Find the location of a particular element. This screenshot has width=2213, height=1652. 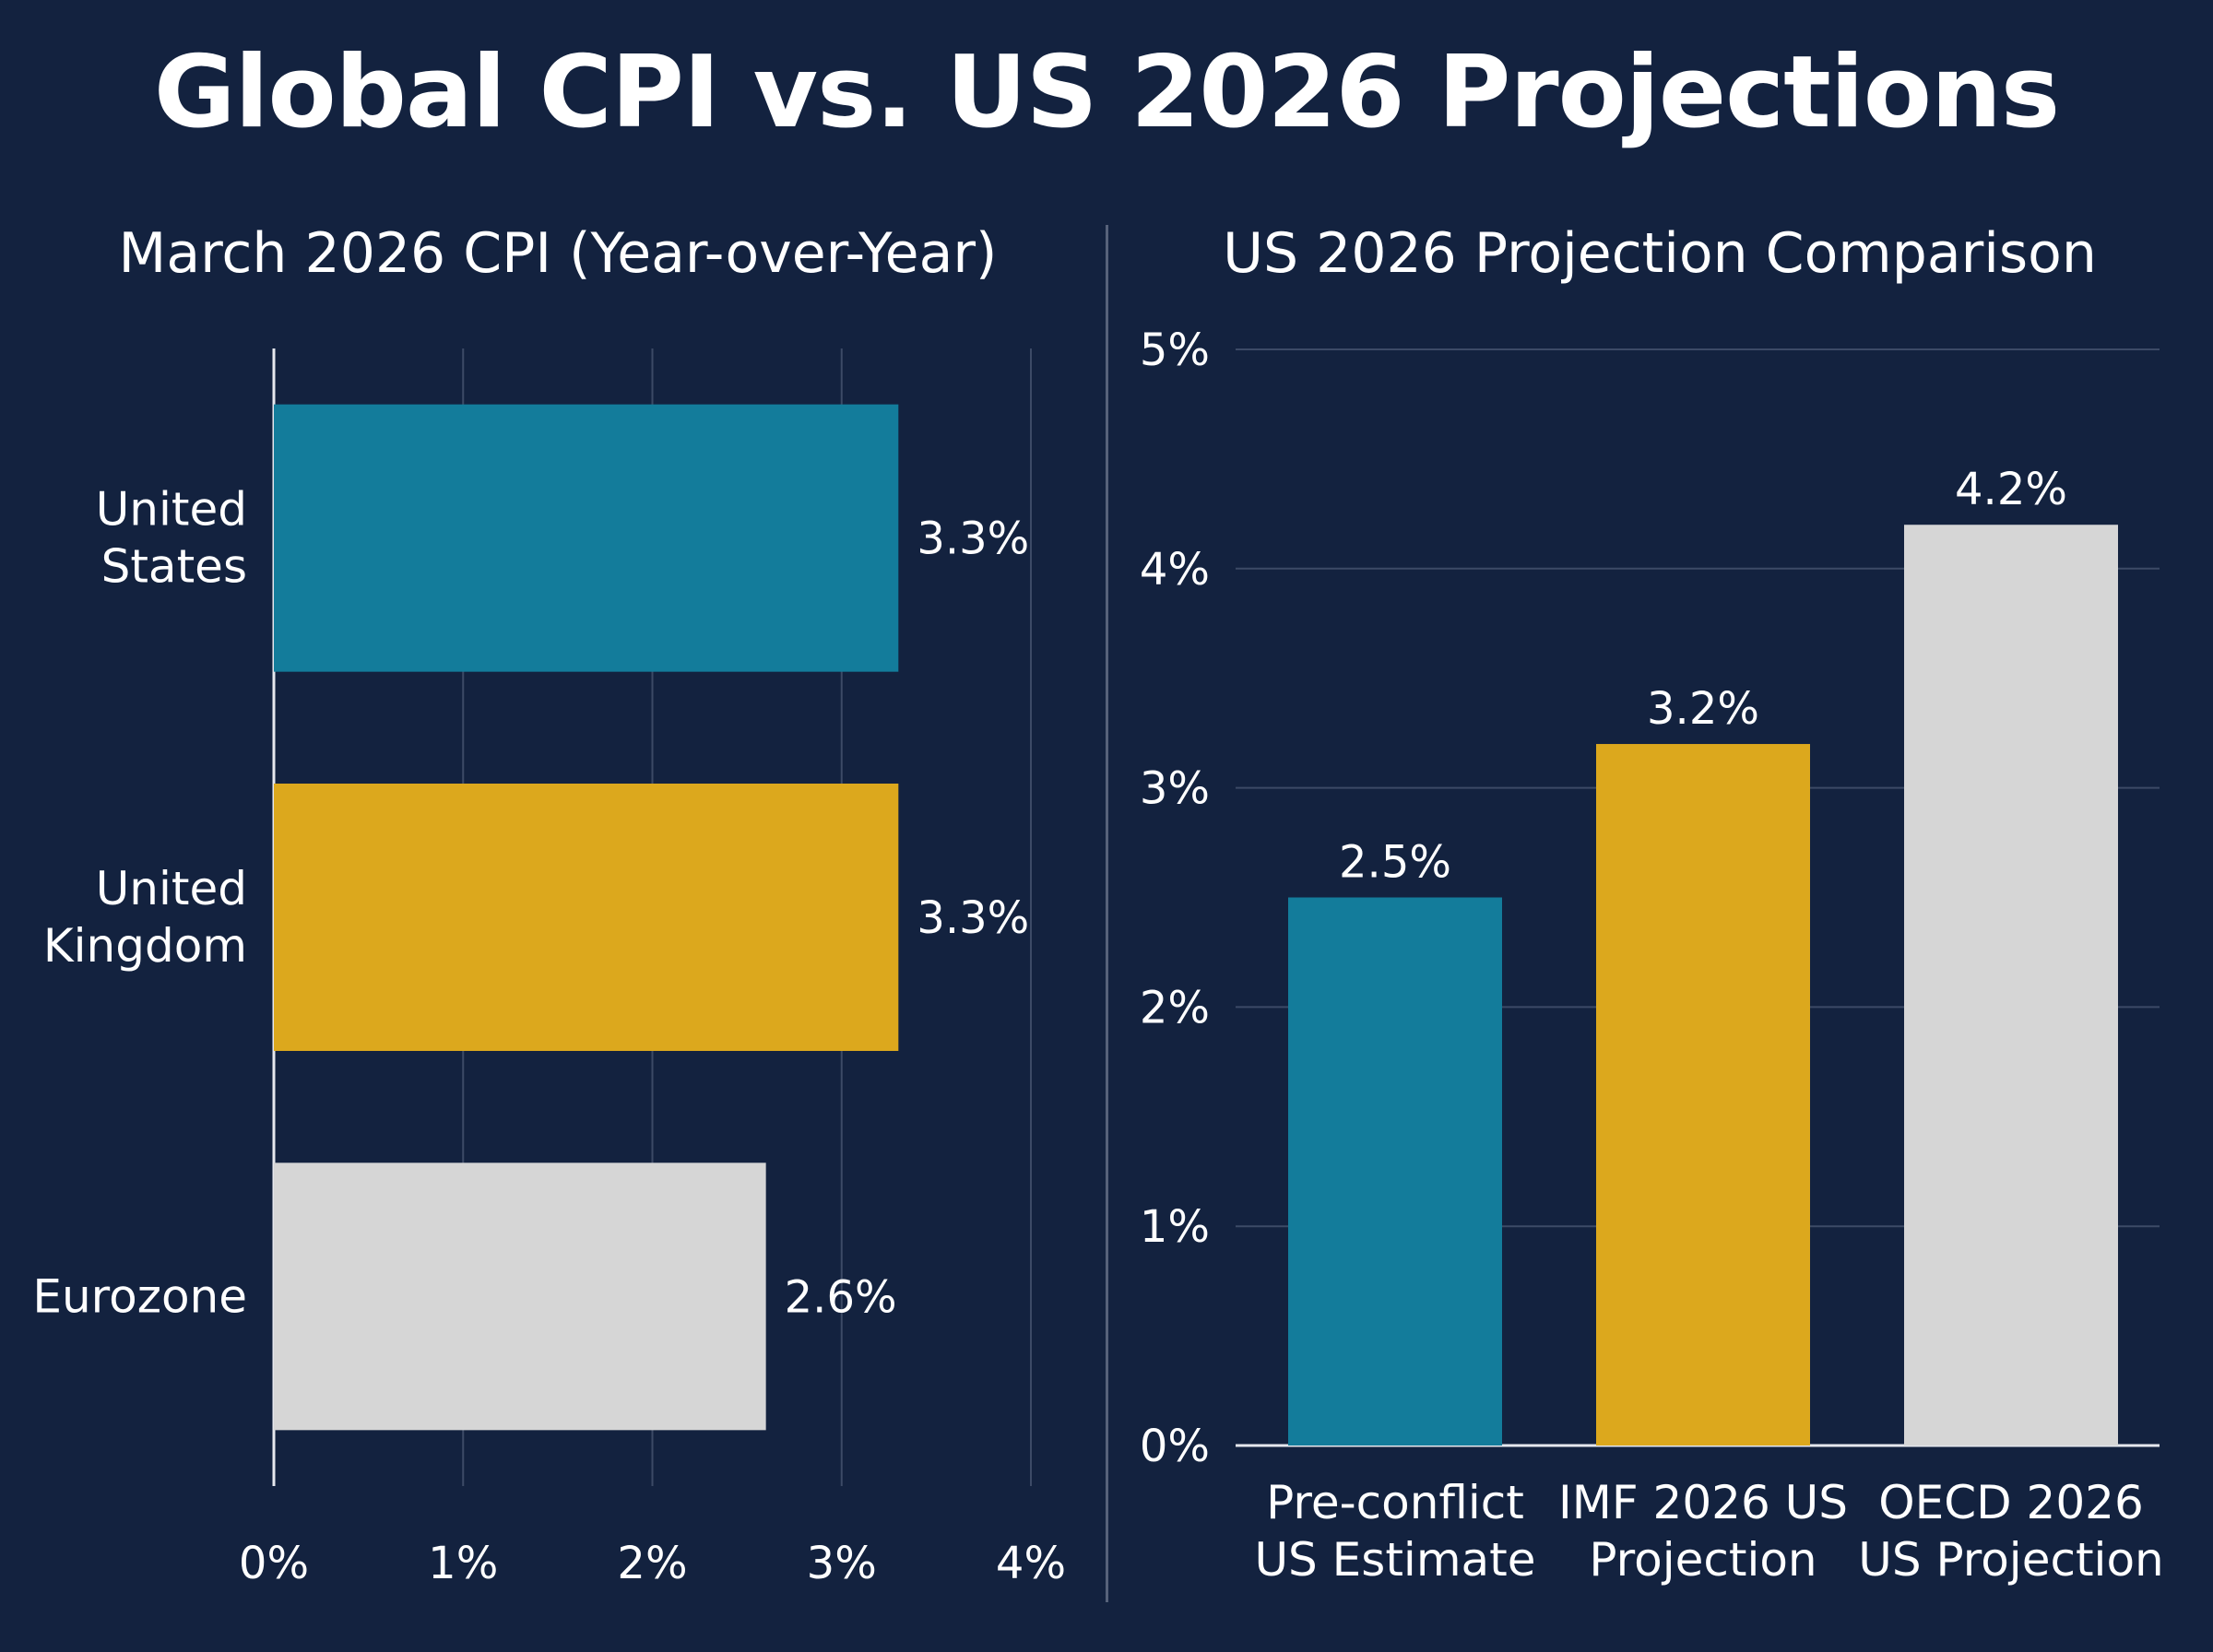

bar-value-label: 2.5% is located at coordinates (1395, 863).